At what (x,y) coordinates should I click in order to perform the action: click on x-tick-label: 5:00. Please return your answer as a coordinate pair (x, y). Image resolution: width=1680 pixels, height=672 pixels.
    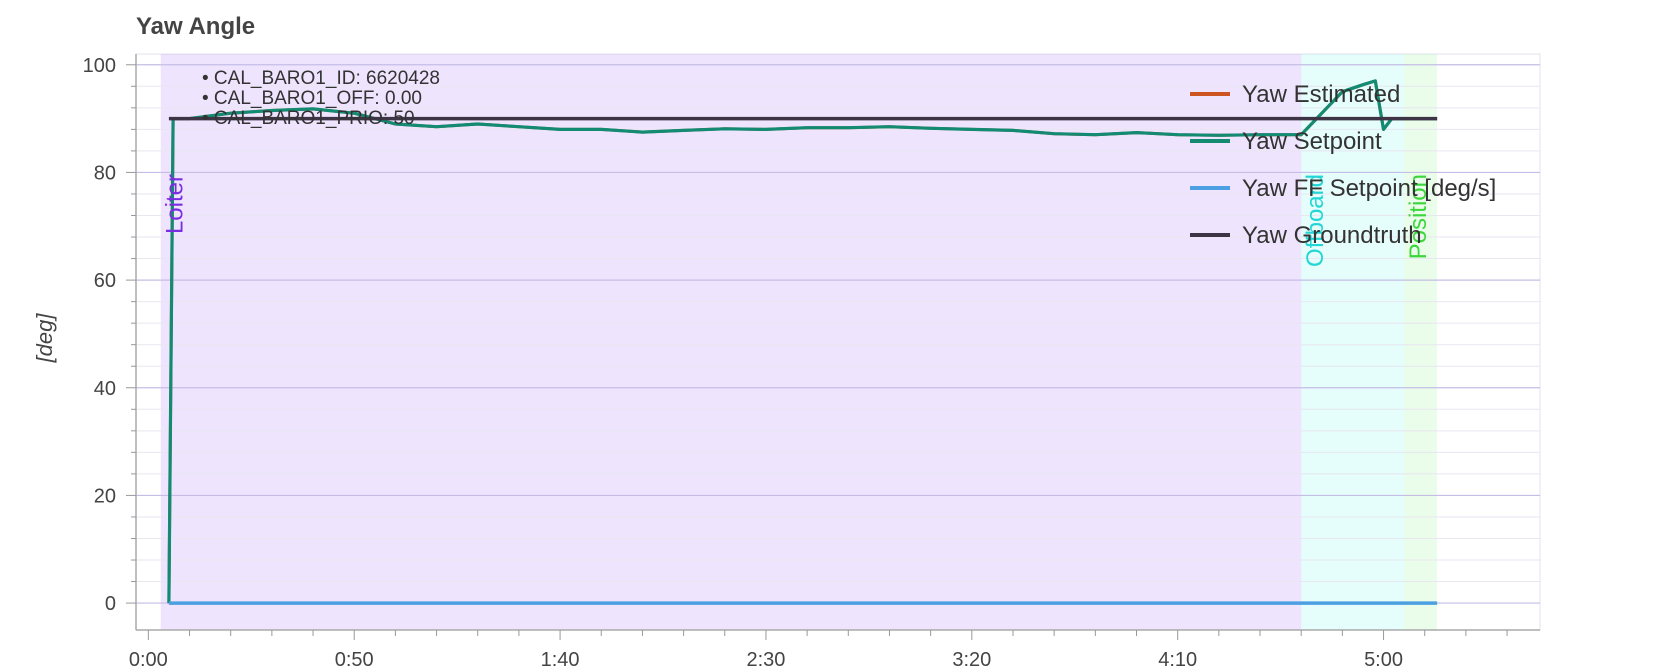
    Looking at the image, I should click on (1383, 660).